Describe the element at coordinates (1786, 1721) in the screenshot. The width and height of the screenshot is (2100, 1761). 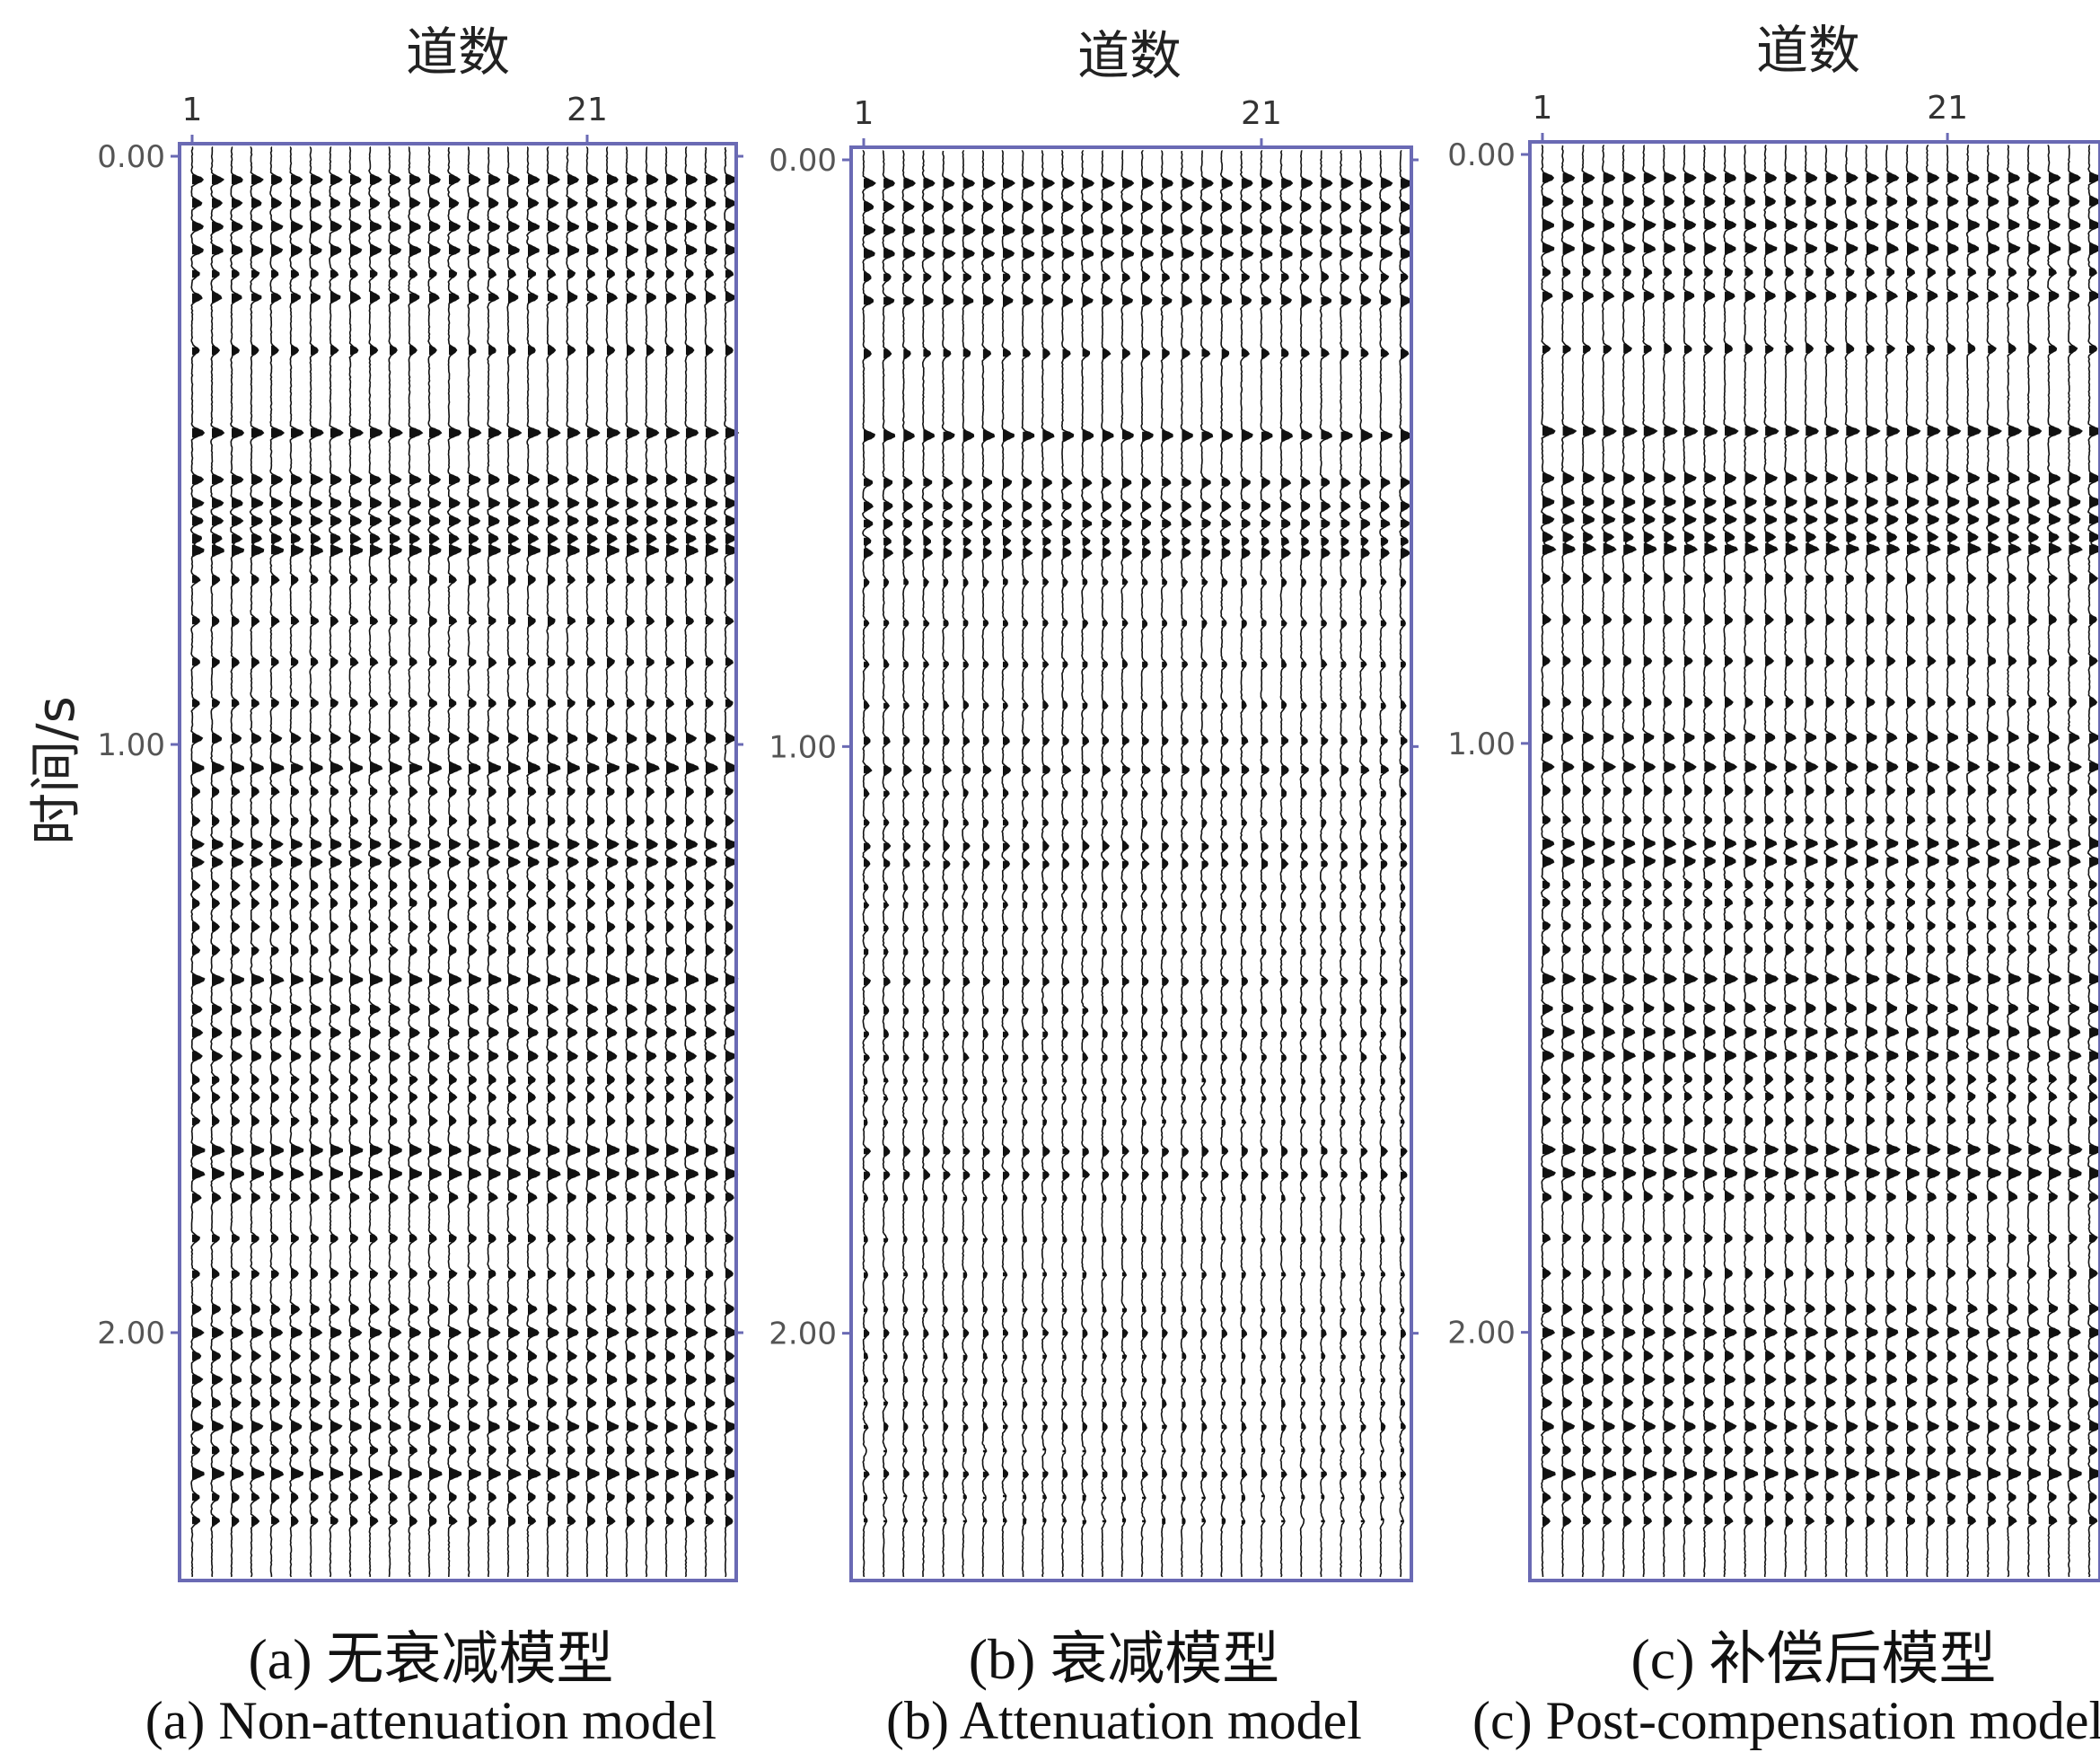
I see `caption-c-en: (c) Post-compensation model` at that location.